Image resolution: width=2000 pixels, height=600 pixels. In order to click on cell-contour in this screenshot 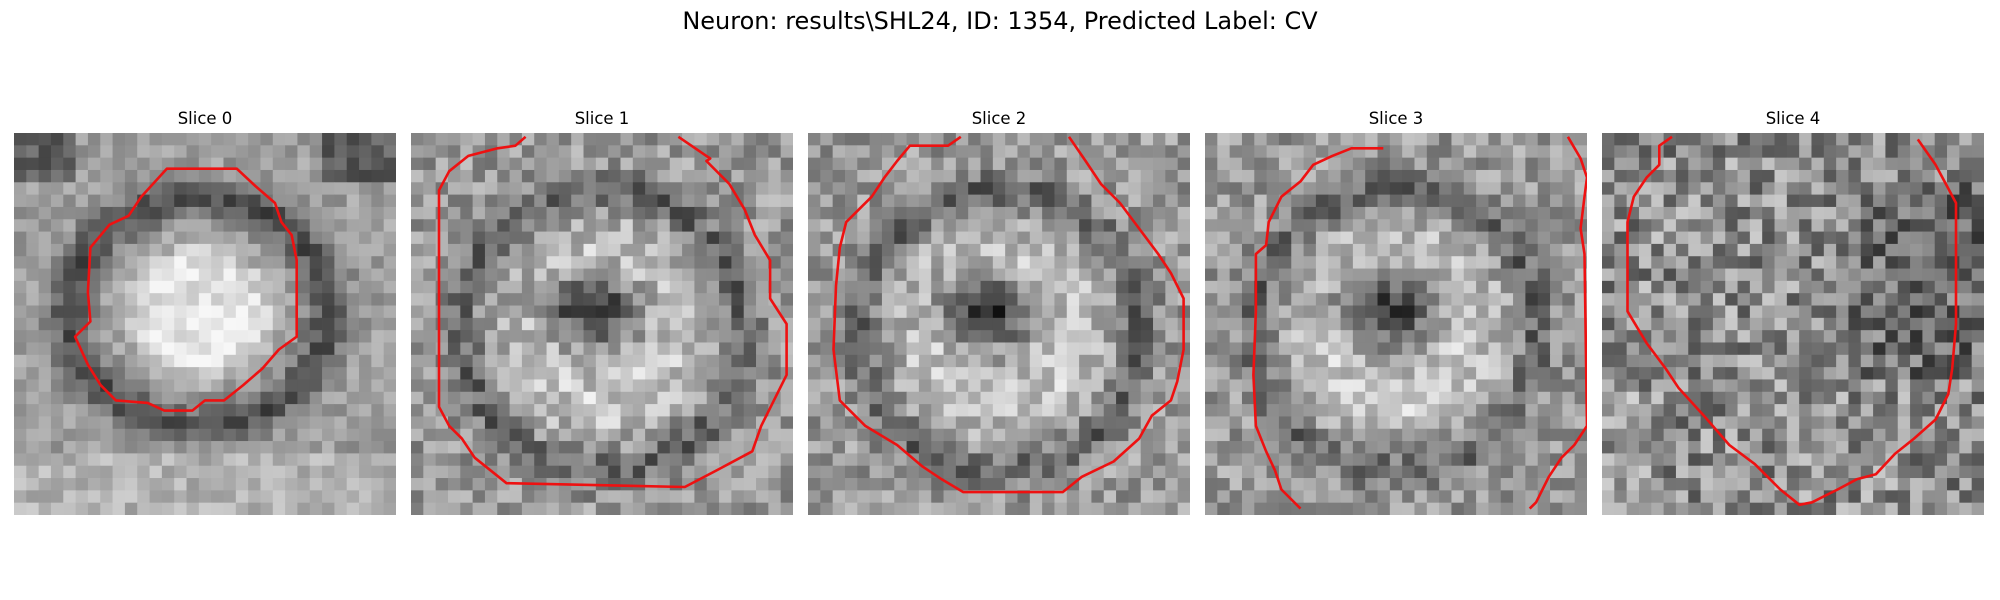, I will do `click(612, 312)`.